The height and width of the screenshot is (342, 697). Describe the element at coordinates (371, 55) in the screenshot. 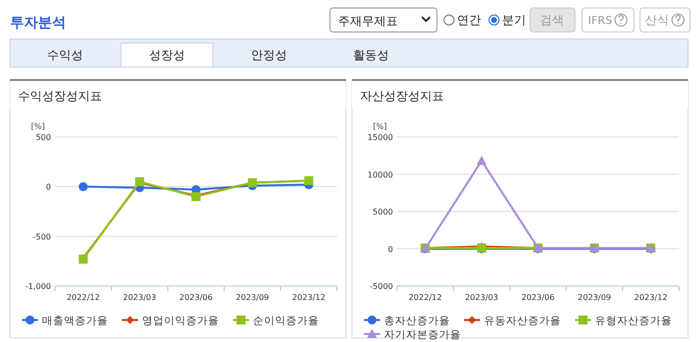

I see `text: 활동성` at that location.